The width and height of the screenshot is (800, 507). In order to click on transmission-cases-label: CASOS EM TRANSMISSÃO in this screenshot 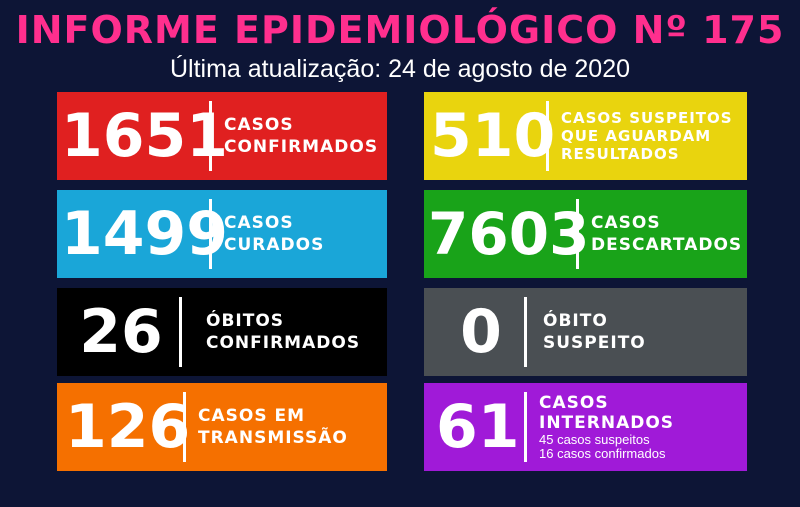, I will do `click(273, 427)`.